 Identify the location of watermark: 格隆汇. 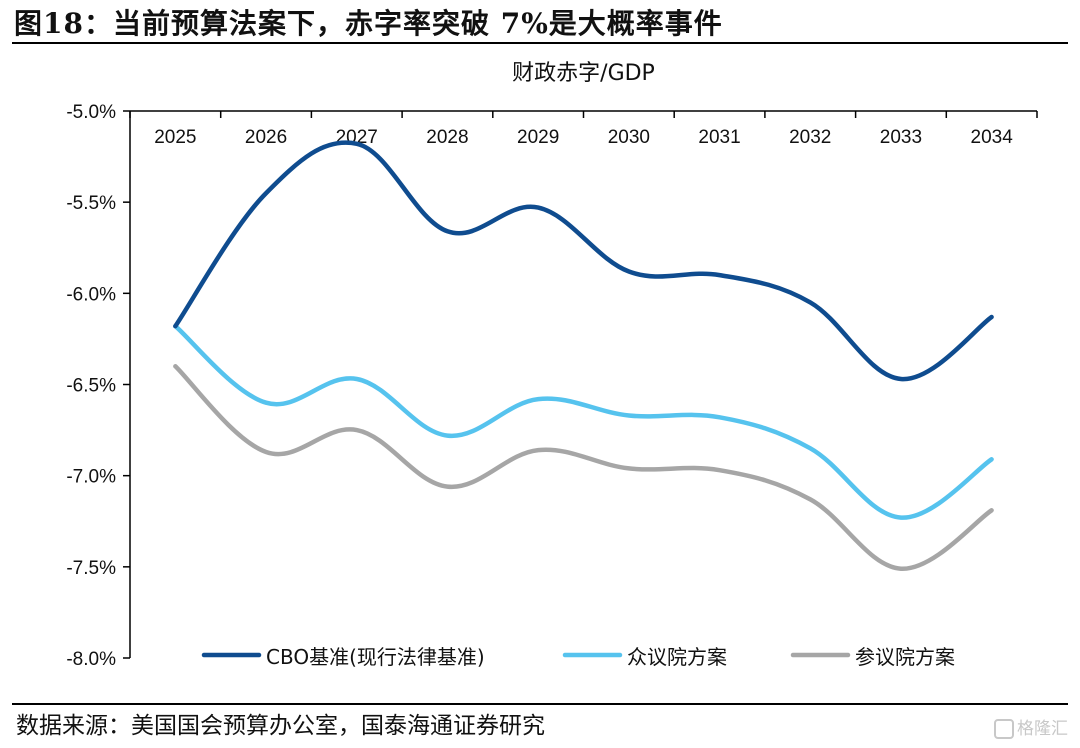
(1031, 726).